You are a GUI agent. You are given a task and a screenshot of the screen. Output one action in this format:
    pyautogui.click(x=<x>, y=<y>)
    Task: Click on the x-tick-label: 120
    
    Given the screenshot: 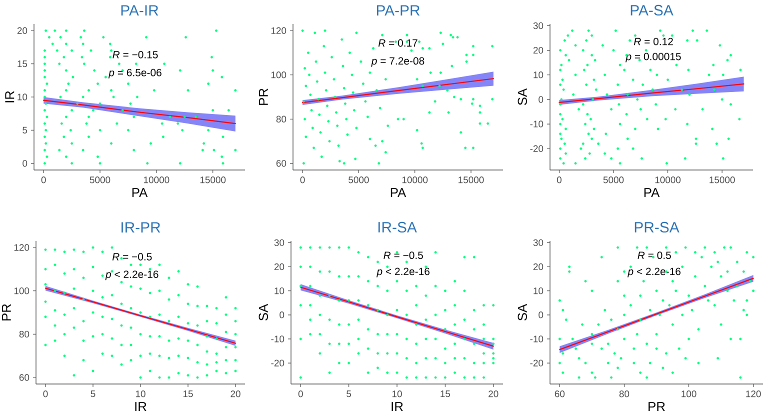 What is the action you would take?
    pyautogui.click(x=753, y=394)
    